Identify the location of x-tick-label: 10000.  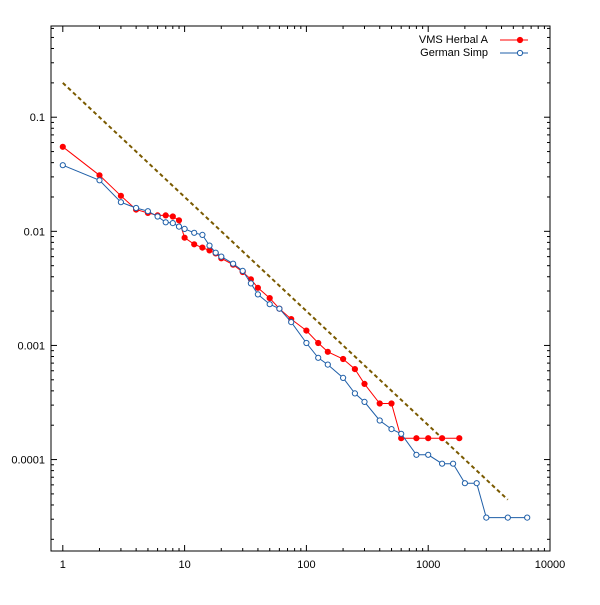
(550, 565).